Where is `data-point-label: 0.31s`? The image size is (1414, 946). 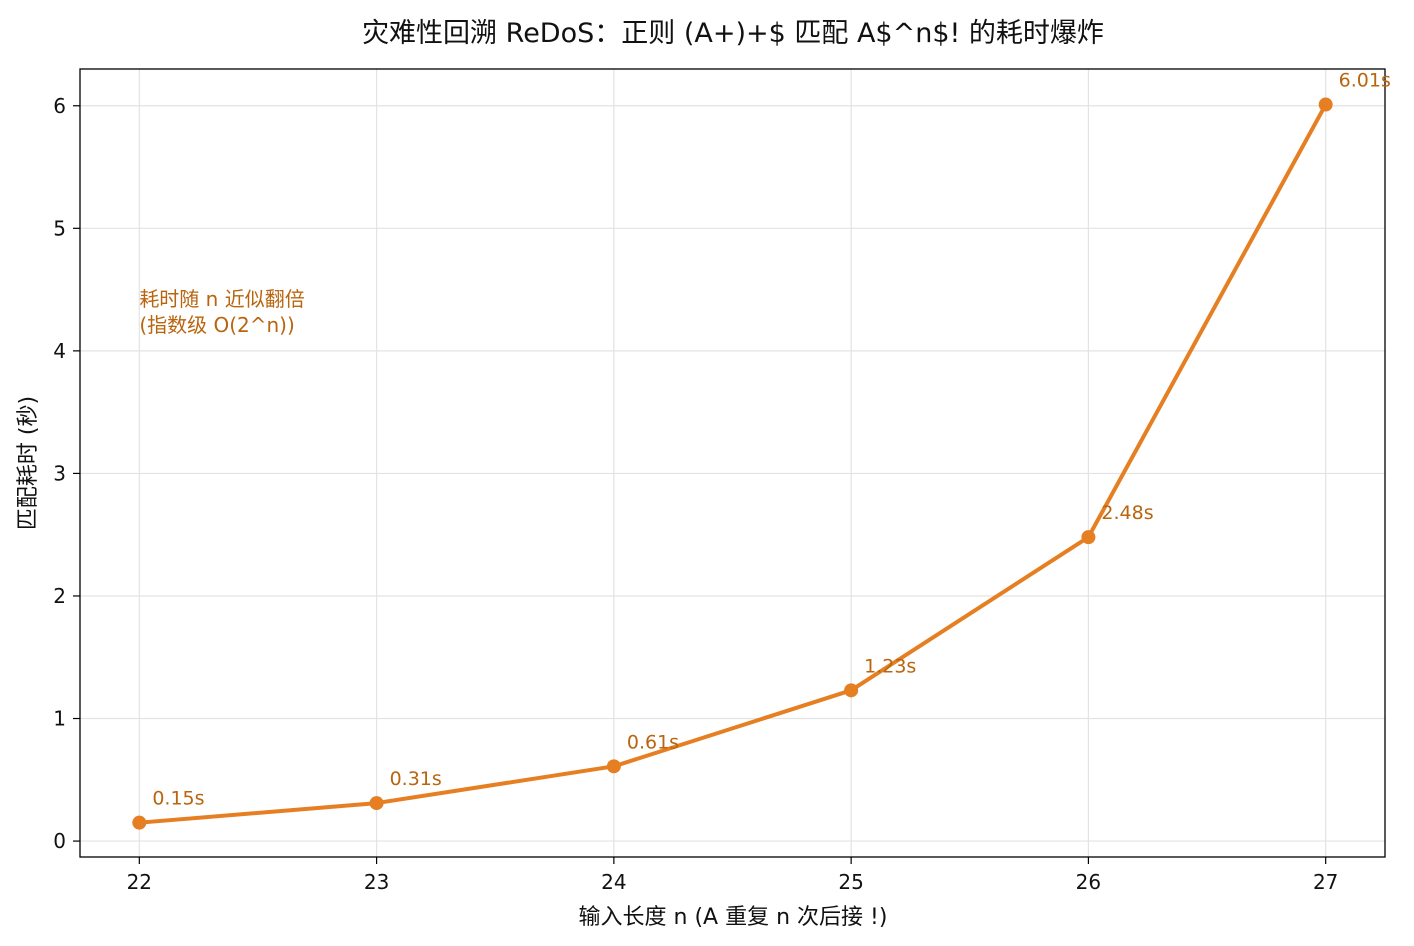 data-point-label: 0.31s is located at coordinates (416, 779).